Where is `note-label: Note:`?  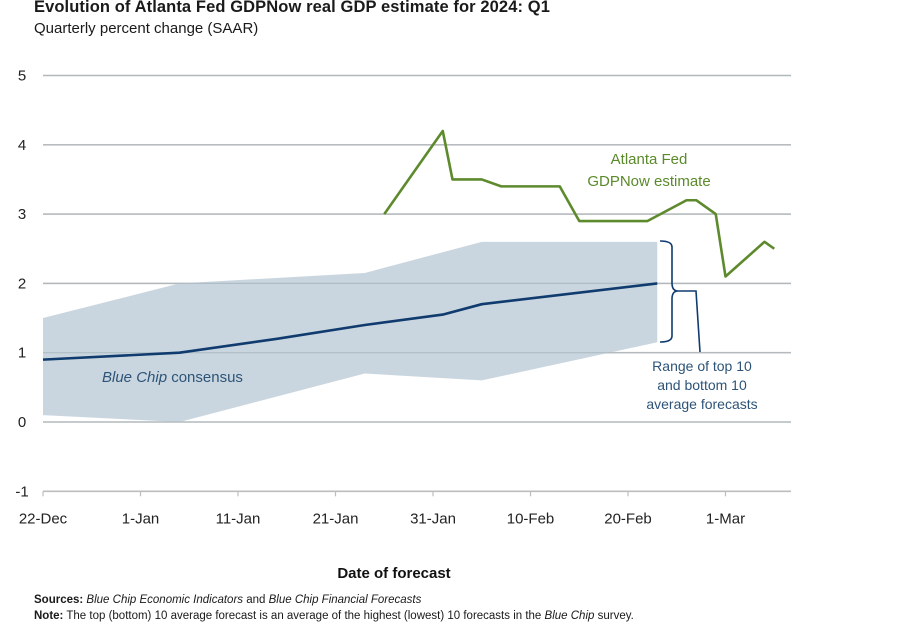
note-label: Note: is located at coordinates (49, 616).